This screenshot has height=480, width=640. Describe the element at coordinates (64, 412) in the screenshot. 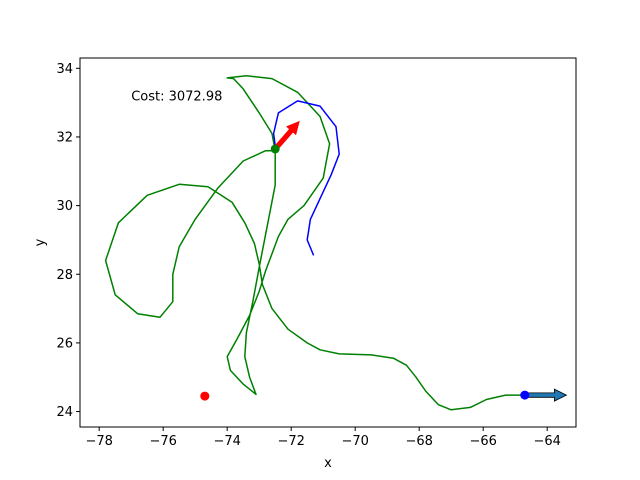

I see `y-tick-label: 24` at that location.